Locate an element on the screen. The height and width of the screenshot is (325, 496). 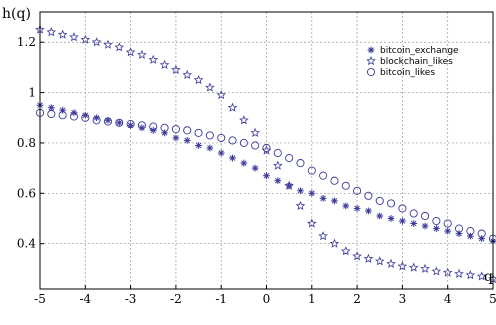
x-tick-label: 2 is located at coordinates (357, 299).